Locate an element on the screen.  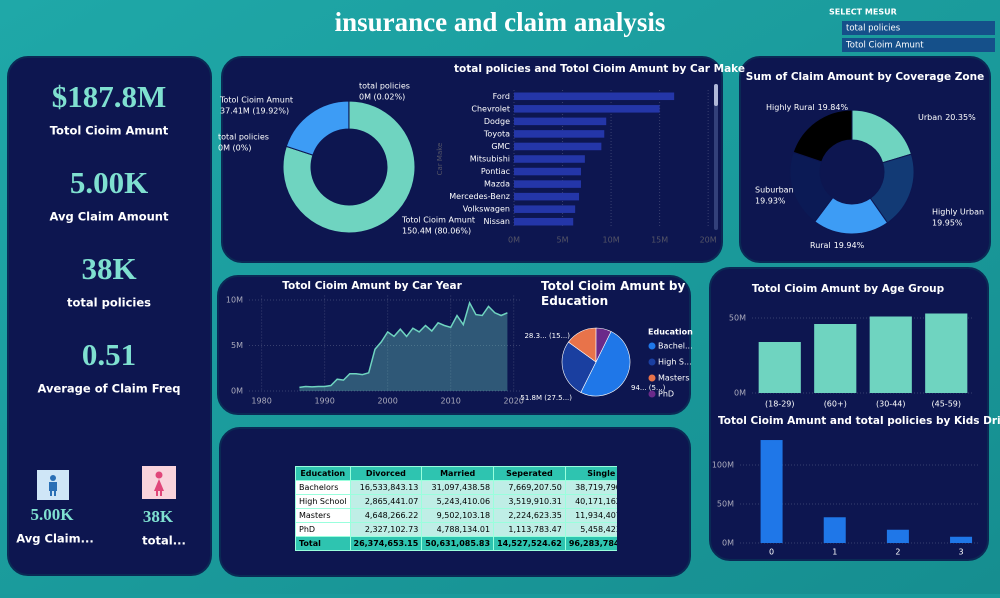
y-tick-label: Mitsubishi is located at coordinates (490, 159).